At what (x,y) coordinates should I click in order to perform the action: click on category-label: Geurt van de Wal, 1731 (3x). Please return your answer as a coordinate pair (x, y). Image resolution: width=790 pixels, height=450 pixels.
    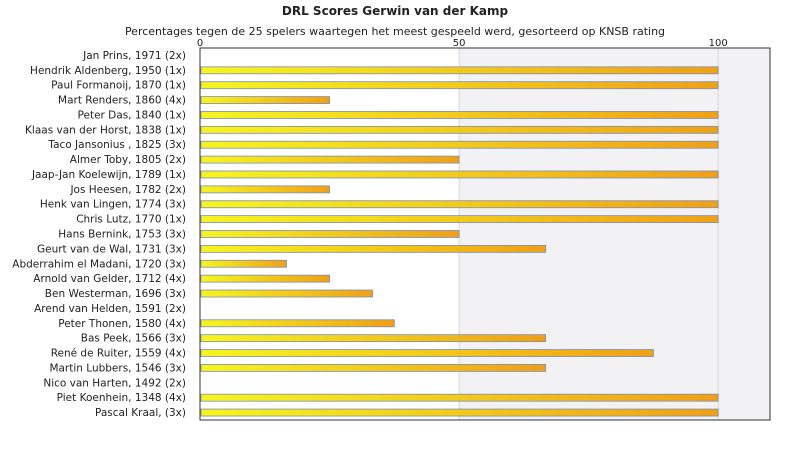
    Looking at the image, I should click on (111, 249).